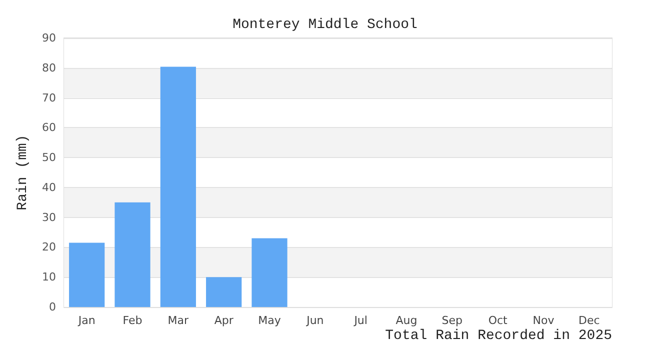  What do you see at coordinates (49, 247) in the screenshot?
I see `y-tick-label: 20` at bounding box center [49, 247].